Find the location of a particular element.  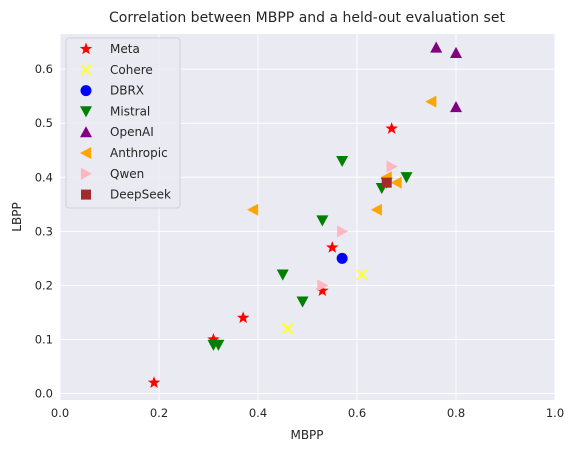

legend-label-openai: OpenAI is located at coordinates (132, 132).